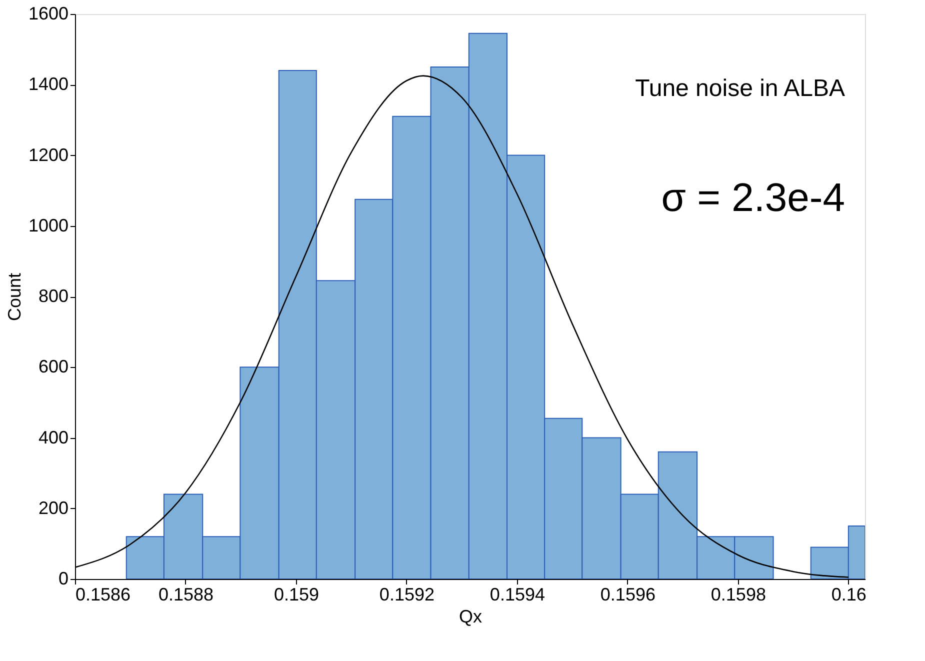 This screenshot has width=925, height=661. What do you see at coordinates (48, 14) in the screenshot?
I see `y-tick-label: 1600` at bounding box center [48, 14].